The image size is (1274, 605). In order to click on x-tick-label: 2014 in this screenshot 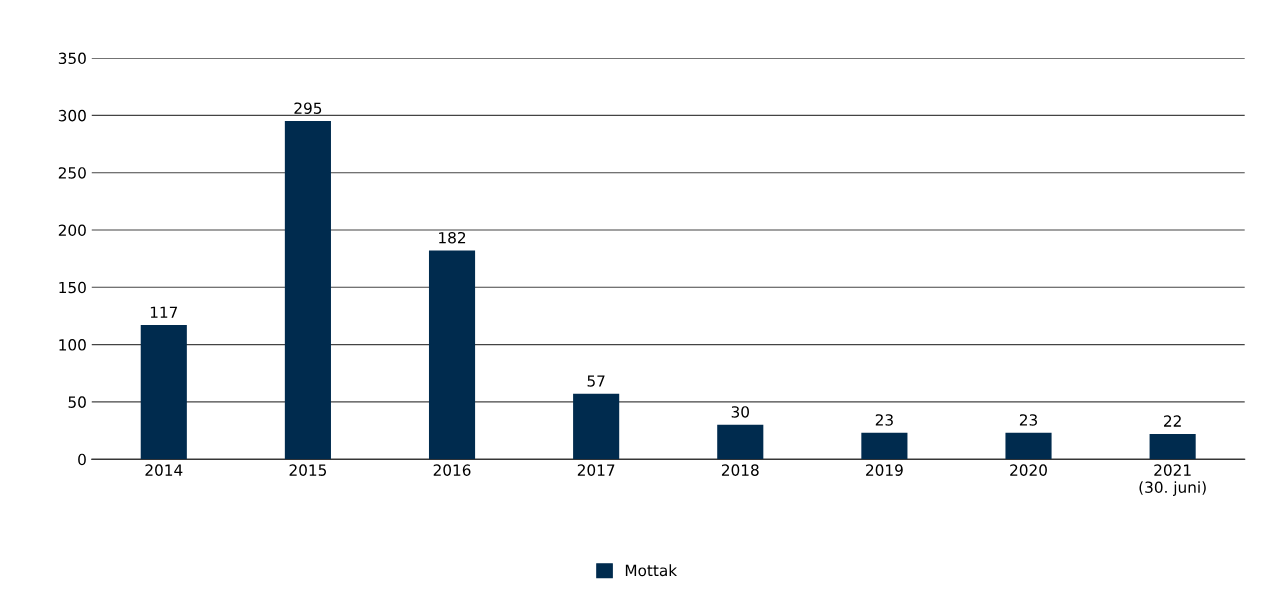, I will do `click(164, 470)`.